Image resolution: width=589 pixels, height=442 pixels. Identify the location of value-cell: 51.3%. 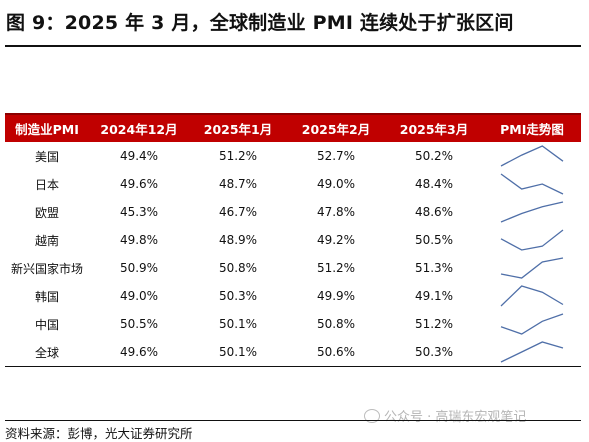
(434, 268).